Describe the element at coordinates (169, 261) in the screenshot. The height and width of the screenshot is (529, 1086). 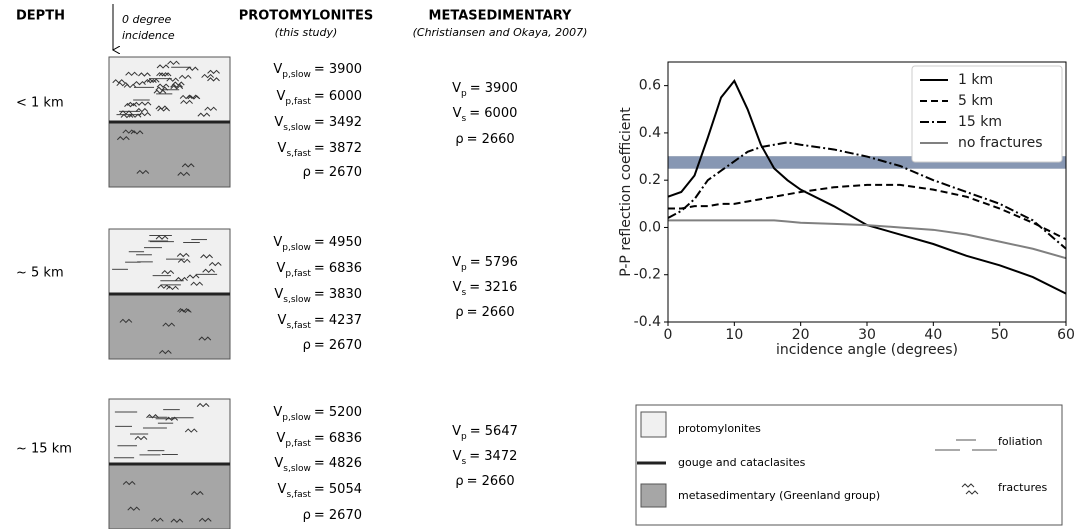
I see `protomylonite-layer` at that location.